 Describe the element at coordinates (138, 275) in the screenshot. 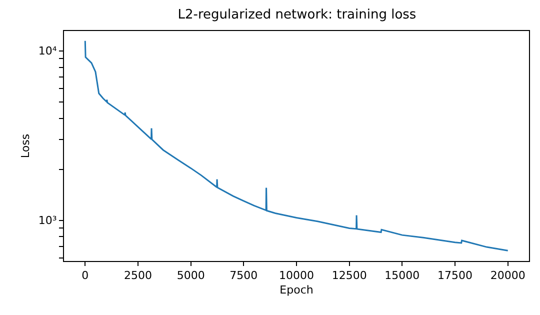

I see `x-tick-label: 2500` at that location.